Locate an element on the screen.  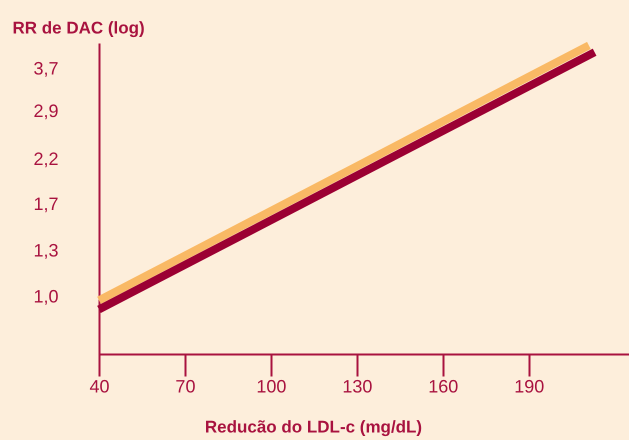
x-tick-label: 100 is located at coordinates (271, 386).